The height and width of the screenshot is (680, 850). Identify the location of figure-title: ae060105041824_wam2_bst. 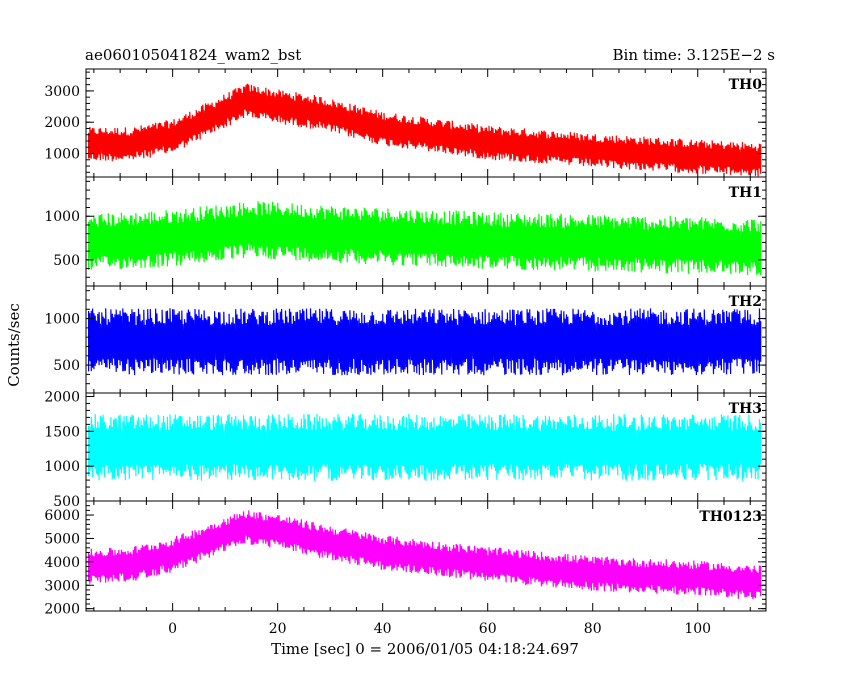
(193, 55).